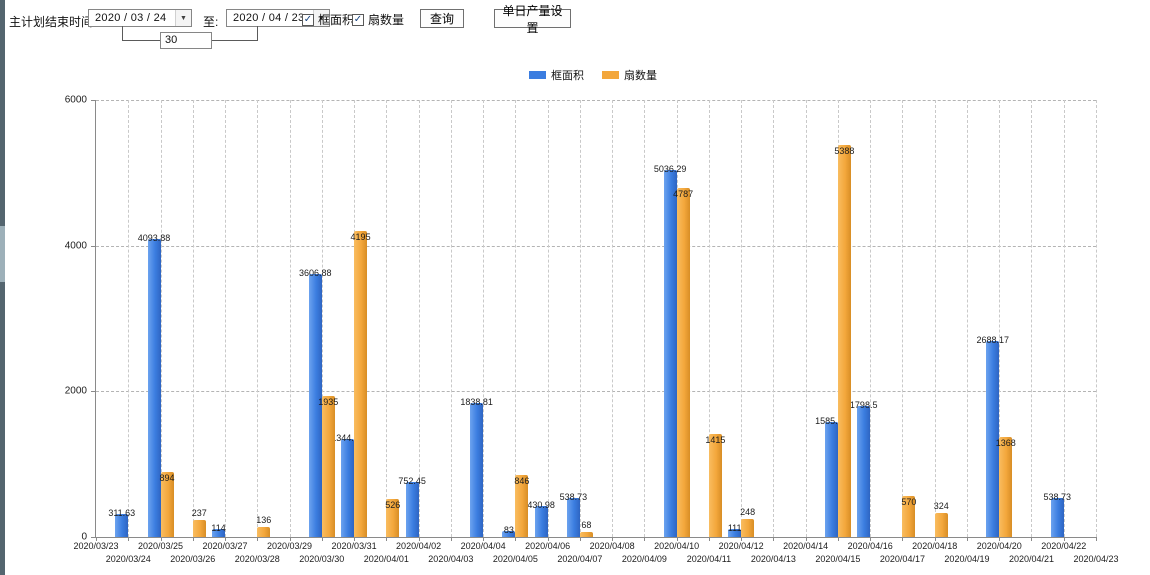 This screenshot has width=1150, height=575. Describe the element at coordinates (586, 525) in the screenshot. I see `bar-value-label: 68` at that location.